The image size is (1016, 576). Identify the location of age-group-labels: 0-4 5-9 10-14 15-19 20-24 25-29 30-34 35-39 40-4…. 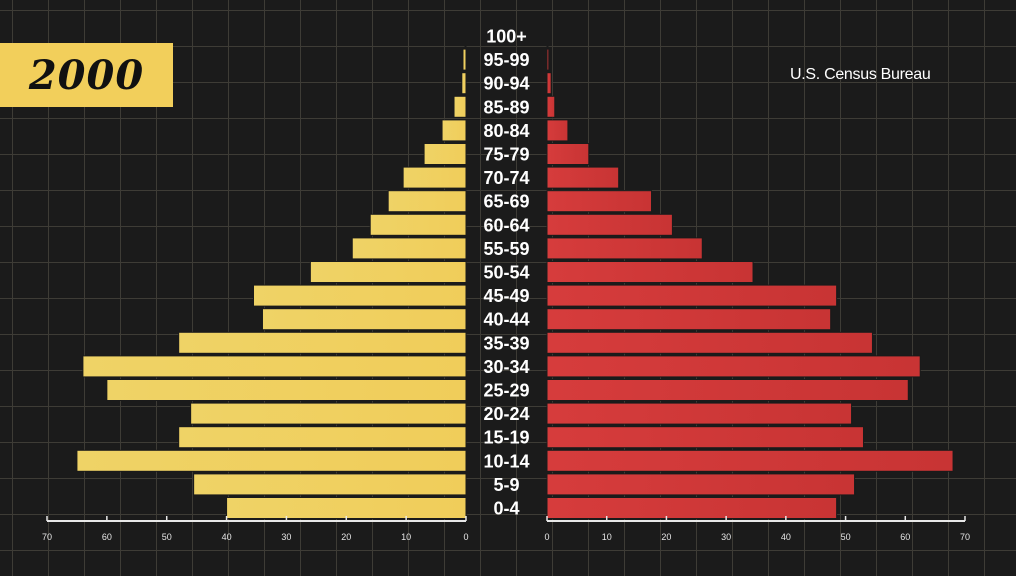
(506, 273).